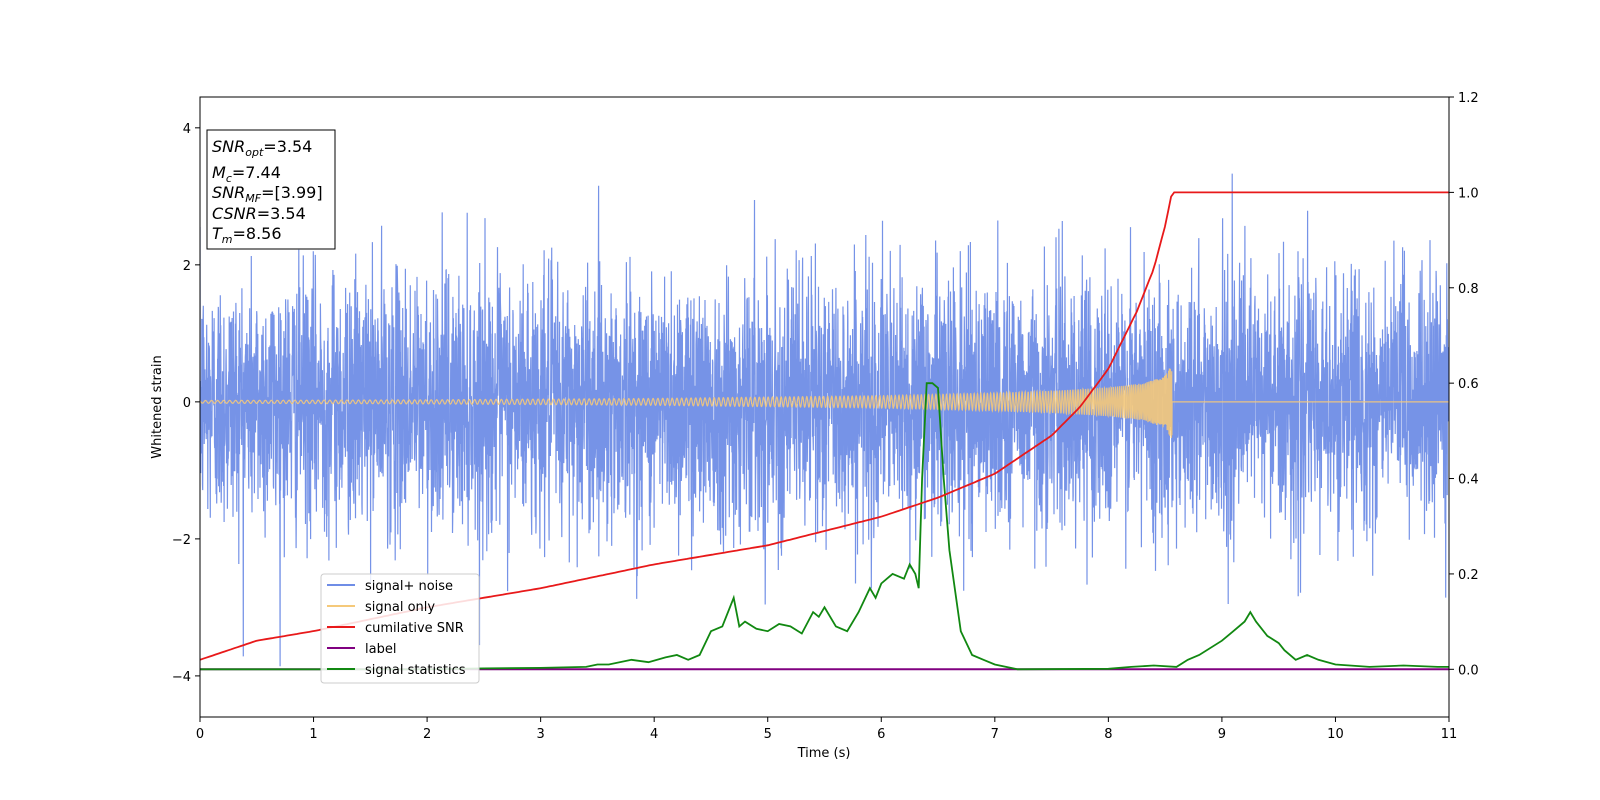 This screenshot has height=800, width=1600. Describe the element at coordinates (824, 753) in the screenshot. I see `x-axis-label: Time (s)` at that location.